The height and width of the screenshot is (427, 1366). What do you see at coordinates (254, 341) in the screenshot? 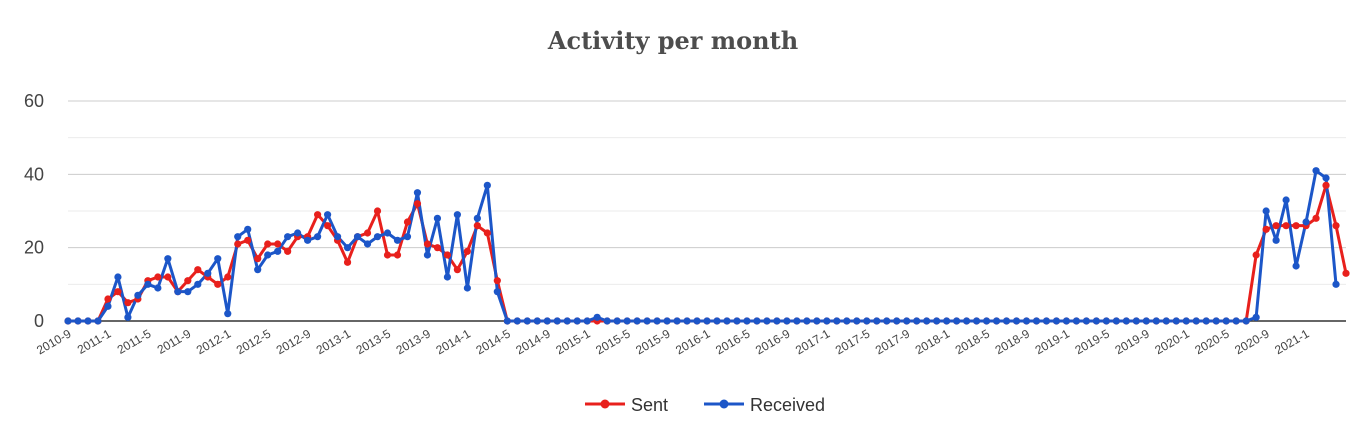
I see `x-tick-label: 2012-5` at bounding box center [254, 341].